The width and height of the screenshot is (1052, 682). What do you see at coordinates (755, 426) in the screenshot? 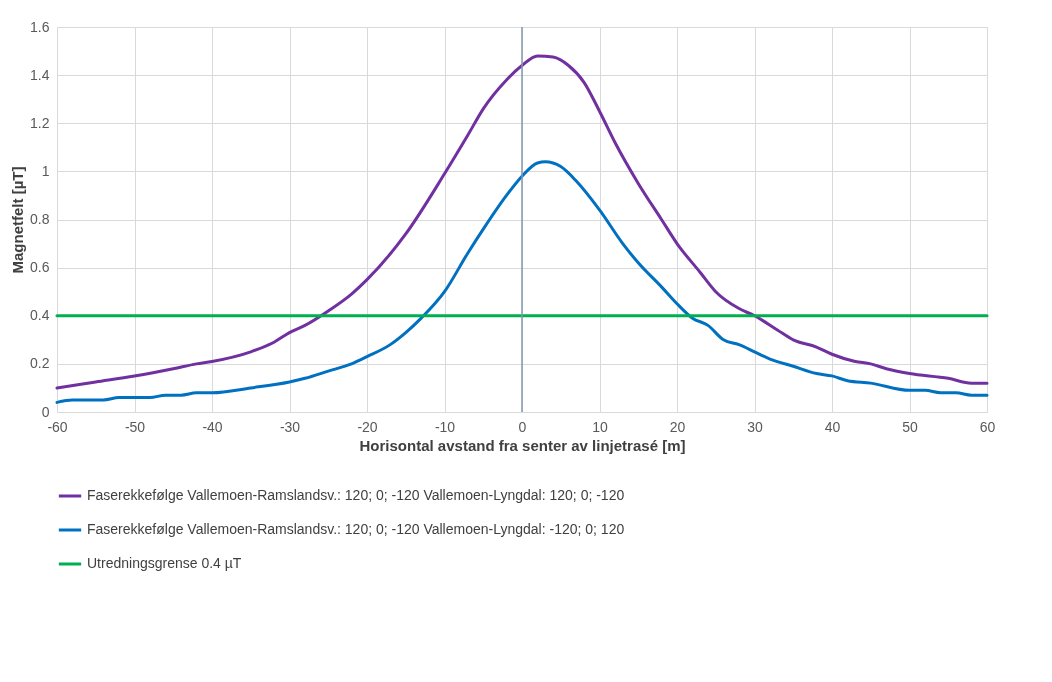
I see `x-tick-label: 30` at bounding box center [755, 426].